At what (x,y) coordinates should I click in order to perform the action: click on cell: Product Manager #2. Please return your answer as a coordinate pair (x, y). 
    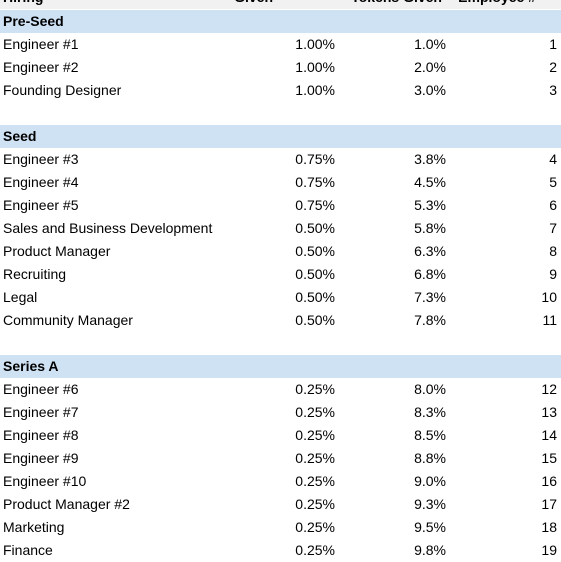
    Looking at the image, I should click on (66, 504).